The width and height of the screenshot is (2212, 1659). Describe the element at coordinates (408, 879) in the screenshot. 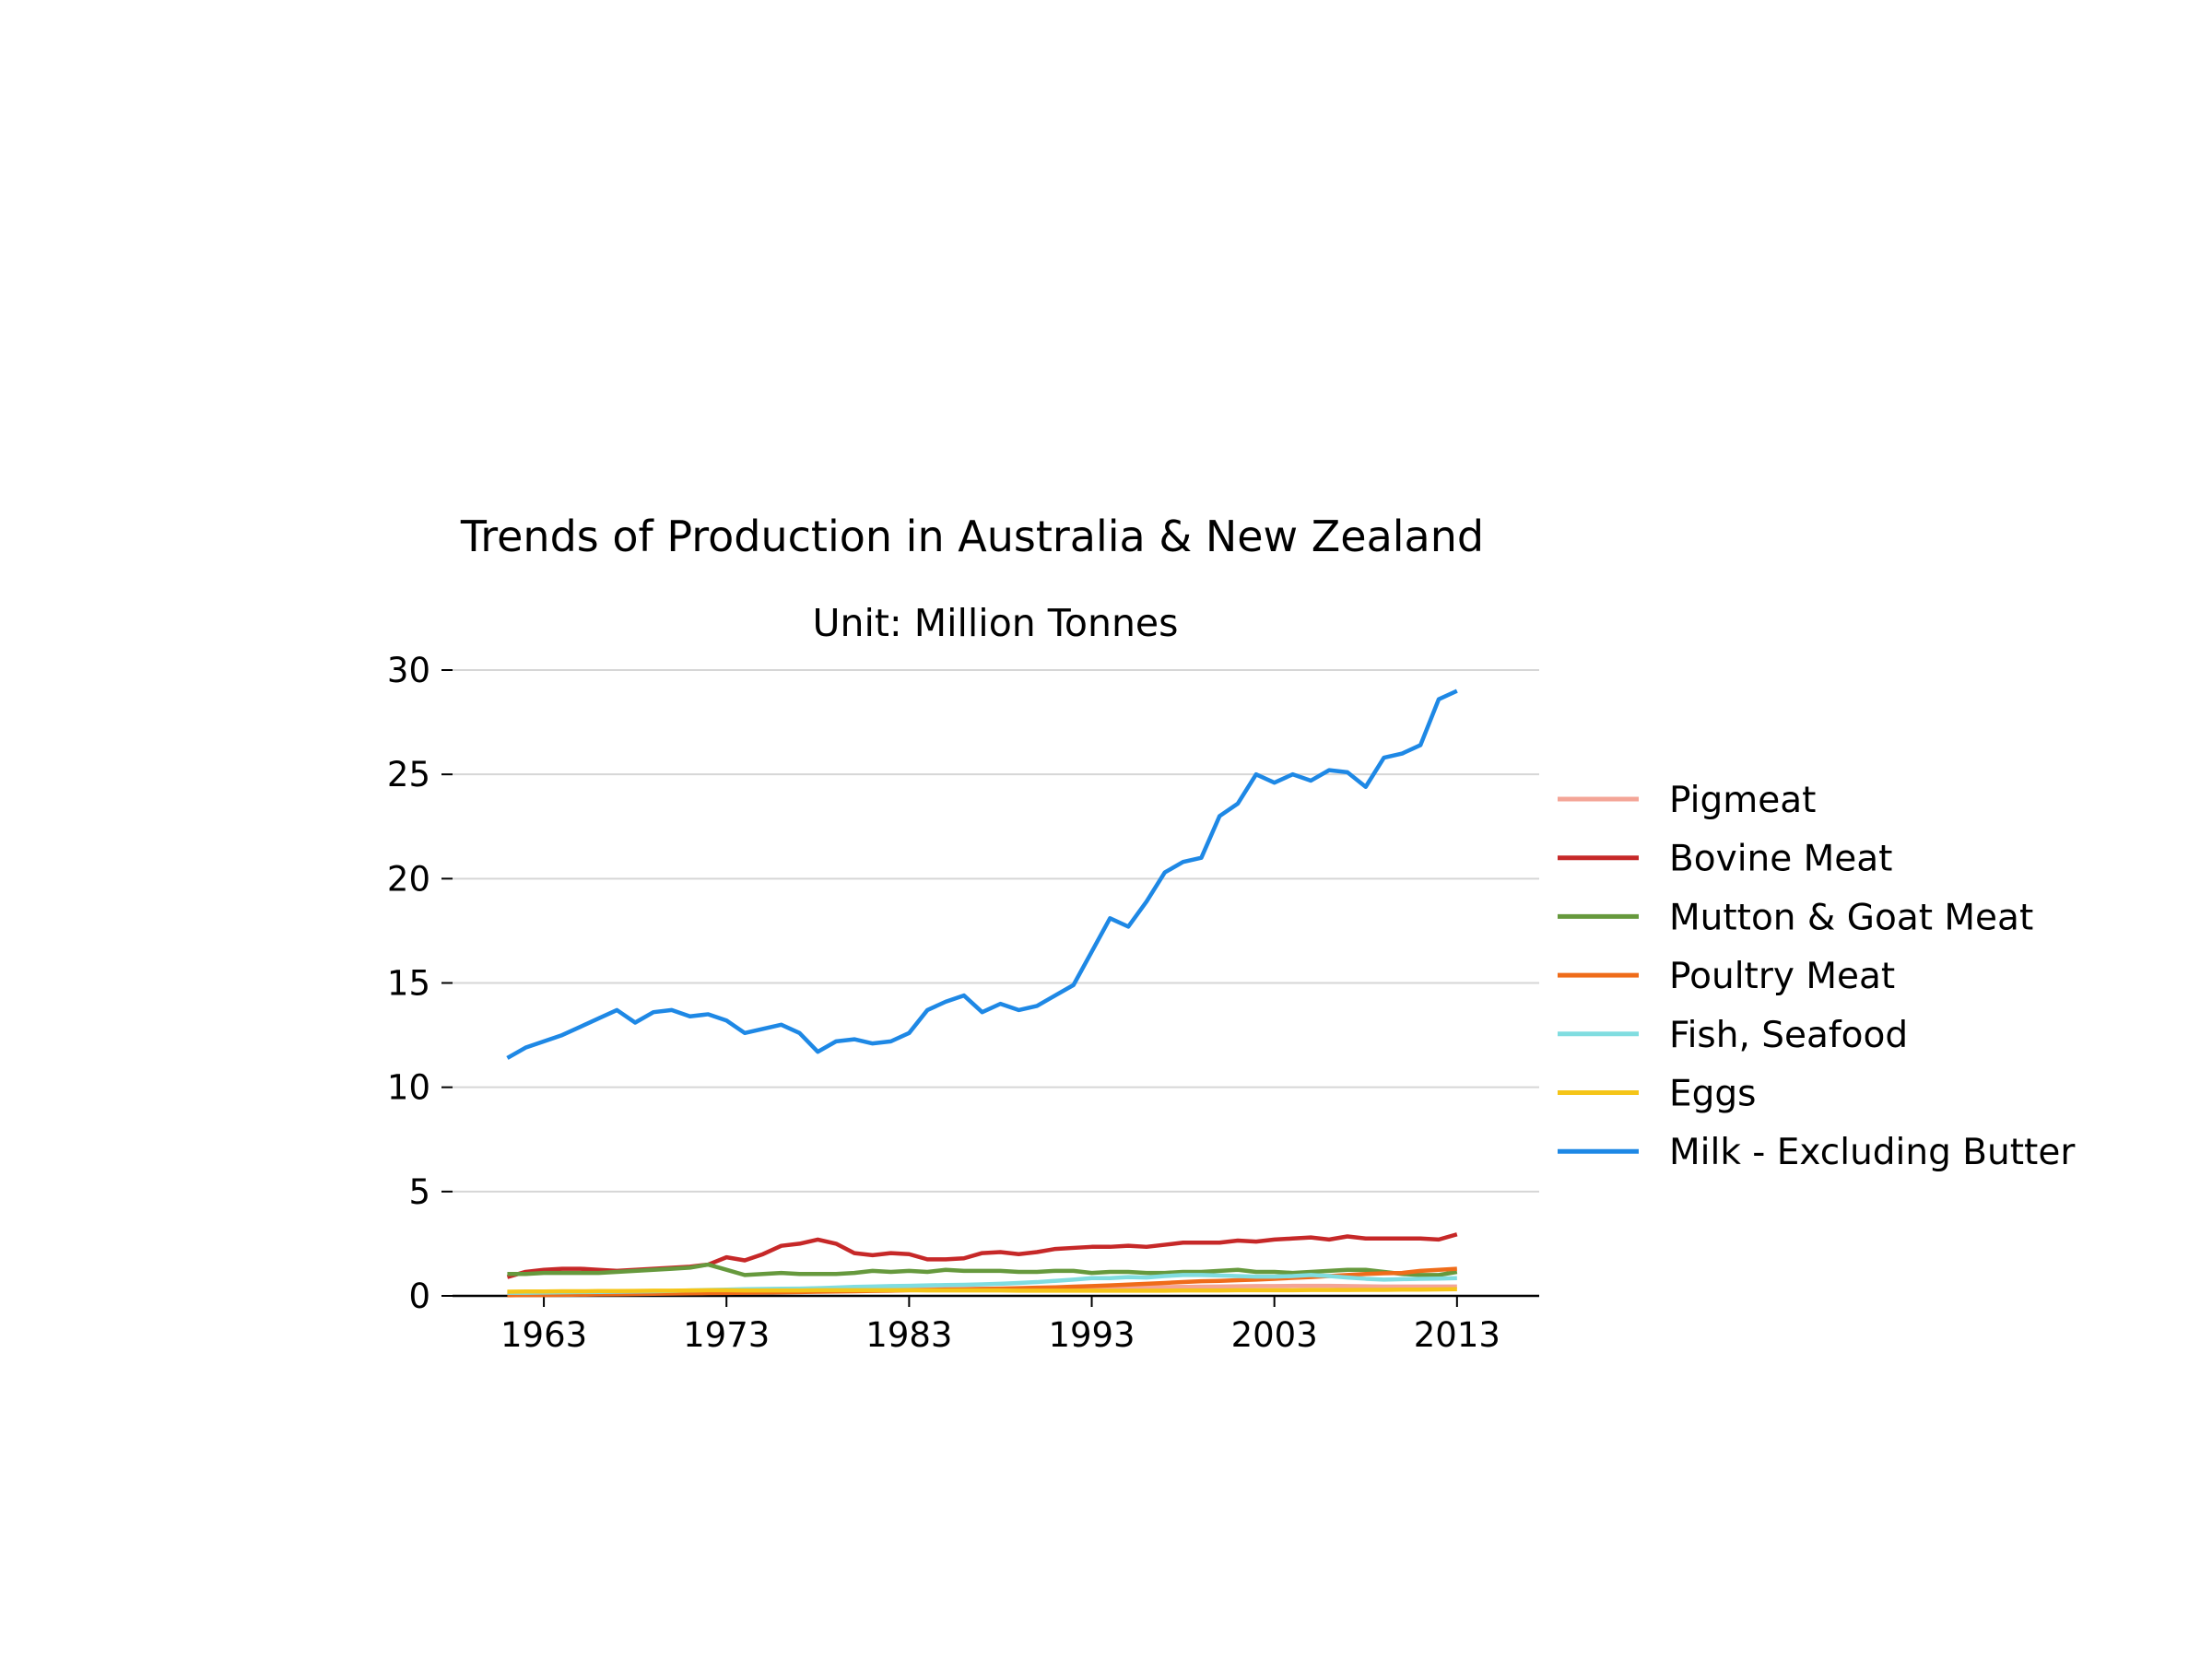

I see `y-tick-label: 20` at that location.